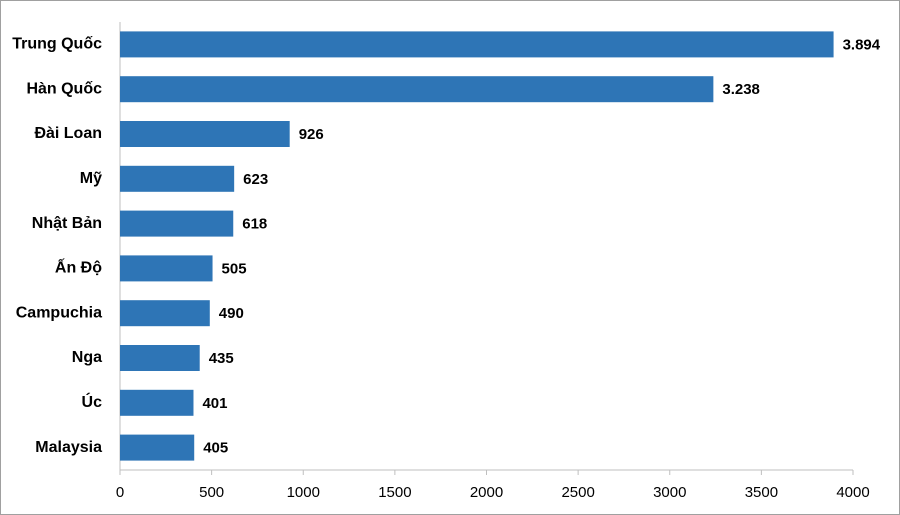 Image resolution: width=900 pixels, height=515 pixels. Describe the element at coordinates (91, 178) in the screenshot. I see `y-tick-label: Mỹ` at that location.